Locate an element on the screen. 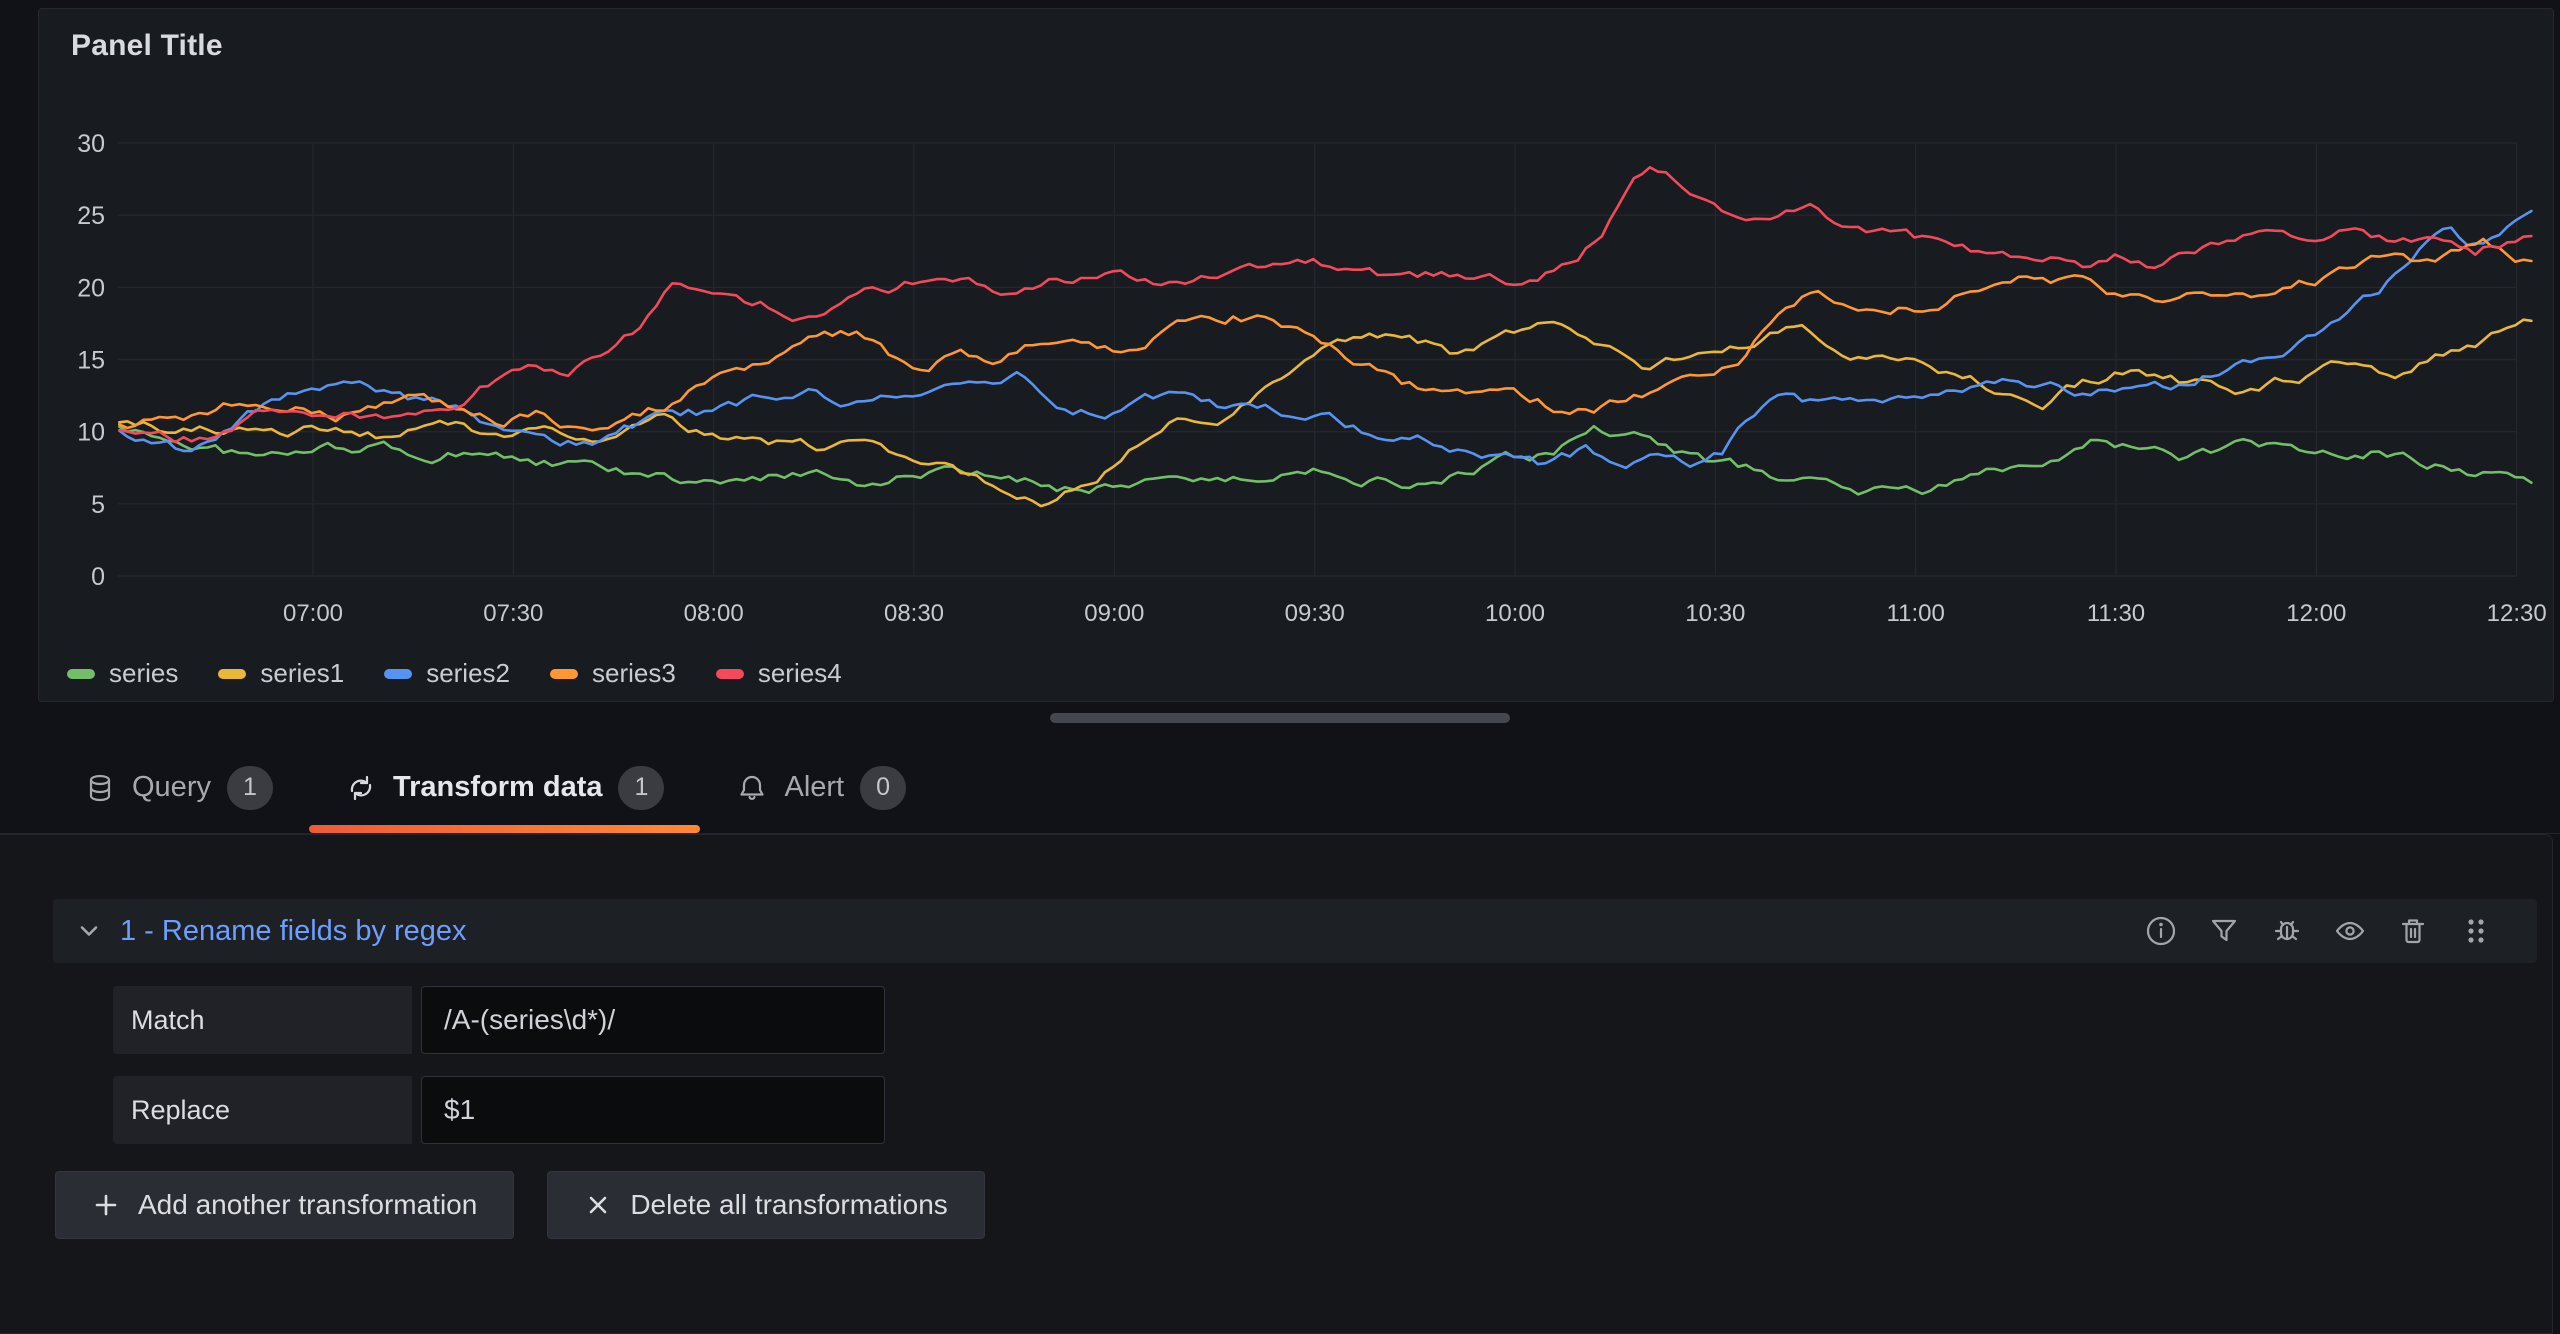 Image resolution: width=2560 pixels, height=1334 pixels. svg-text: 07:30 is located at coordinates (513, 613).